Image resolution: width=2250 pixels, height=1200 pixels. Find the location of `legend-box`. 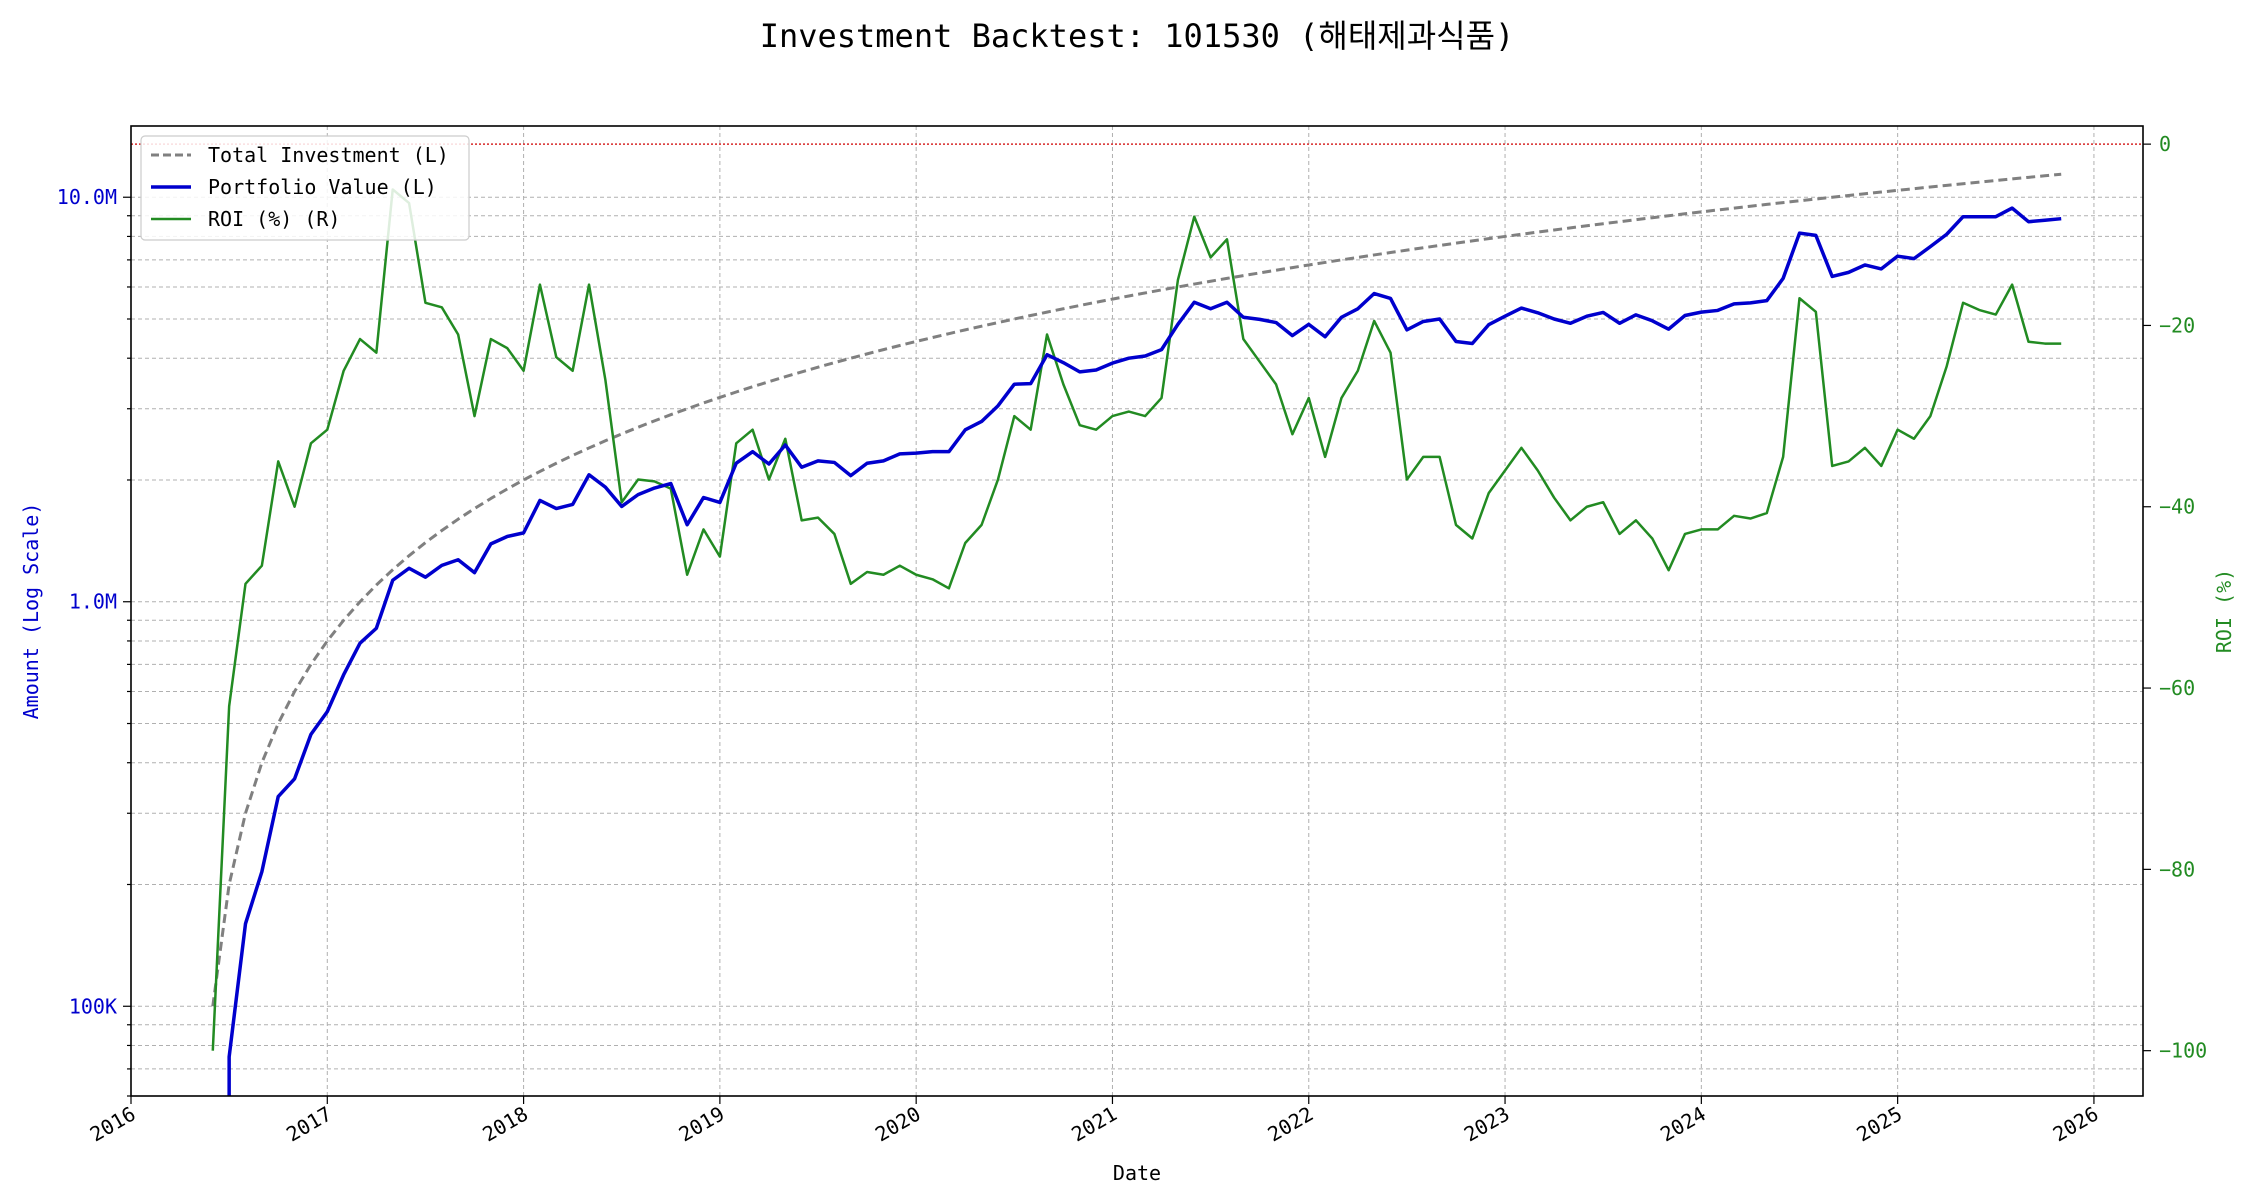

legend-box is located at coordinates (305, 188).